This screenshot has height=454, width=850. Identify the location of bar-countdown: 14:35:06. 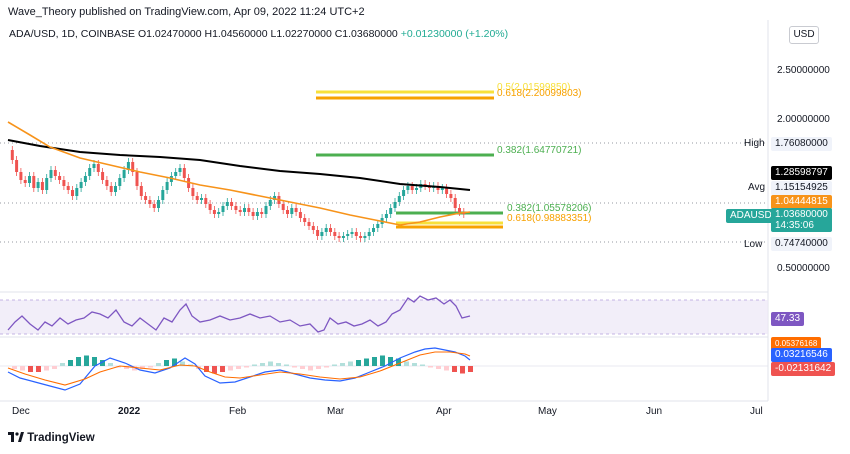
(794, 225).